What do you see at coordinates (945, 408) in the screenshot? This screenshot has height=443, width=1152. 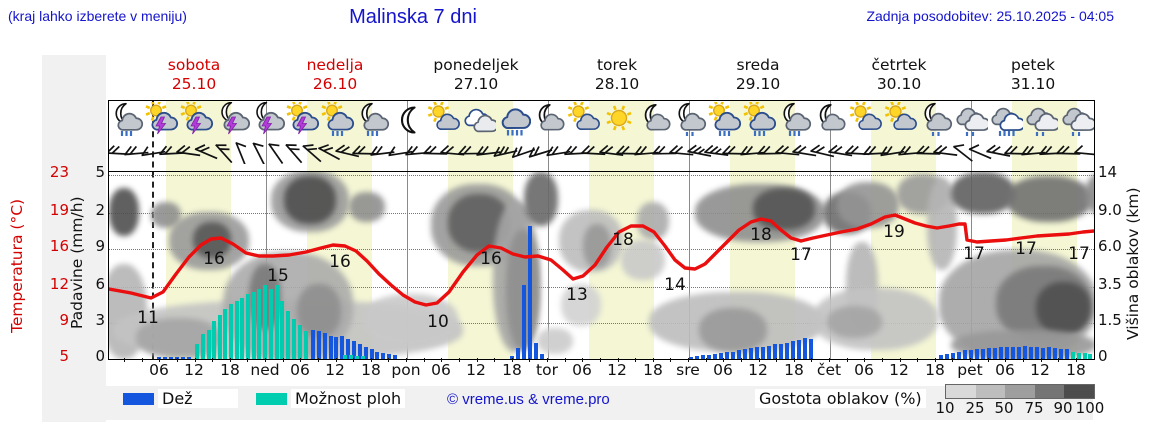 I see `density-tick-label: 10` at bounding box center [945, 408].